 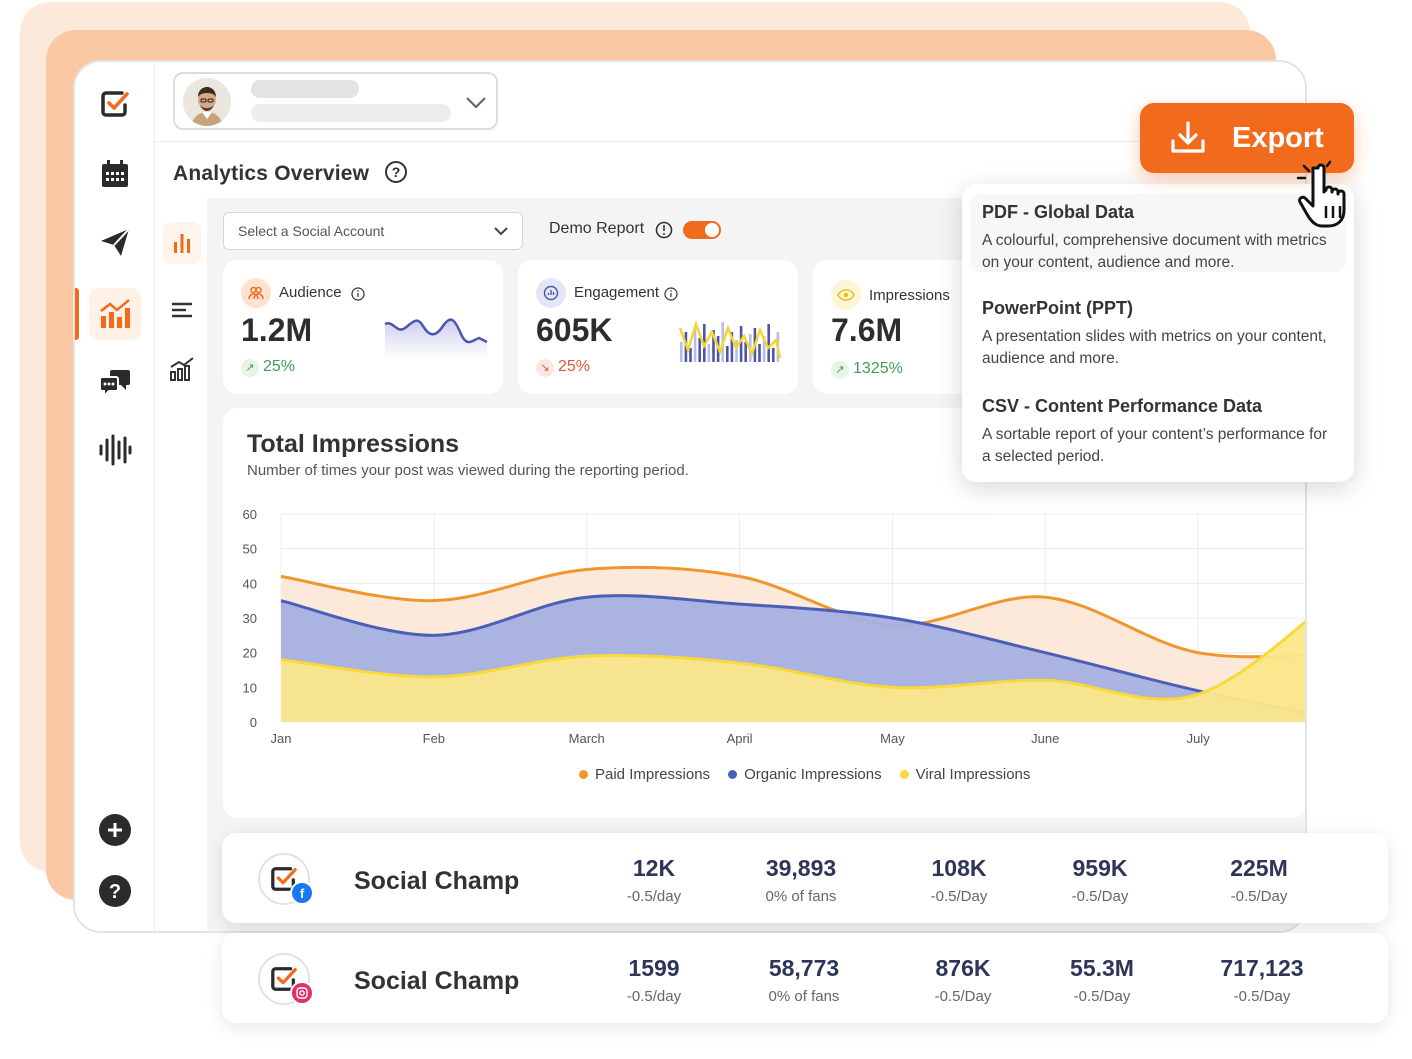 What do you see at coordinates (284, 979) in the screenshot?
I see `social-champ-logo` at bounding box center [284, 979].